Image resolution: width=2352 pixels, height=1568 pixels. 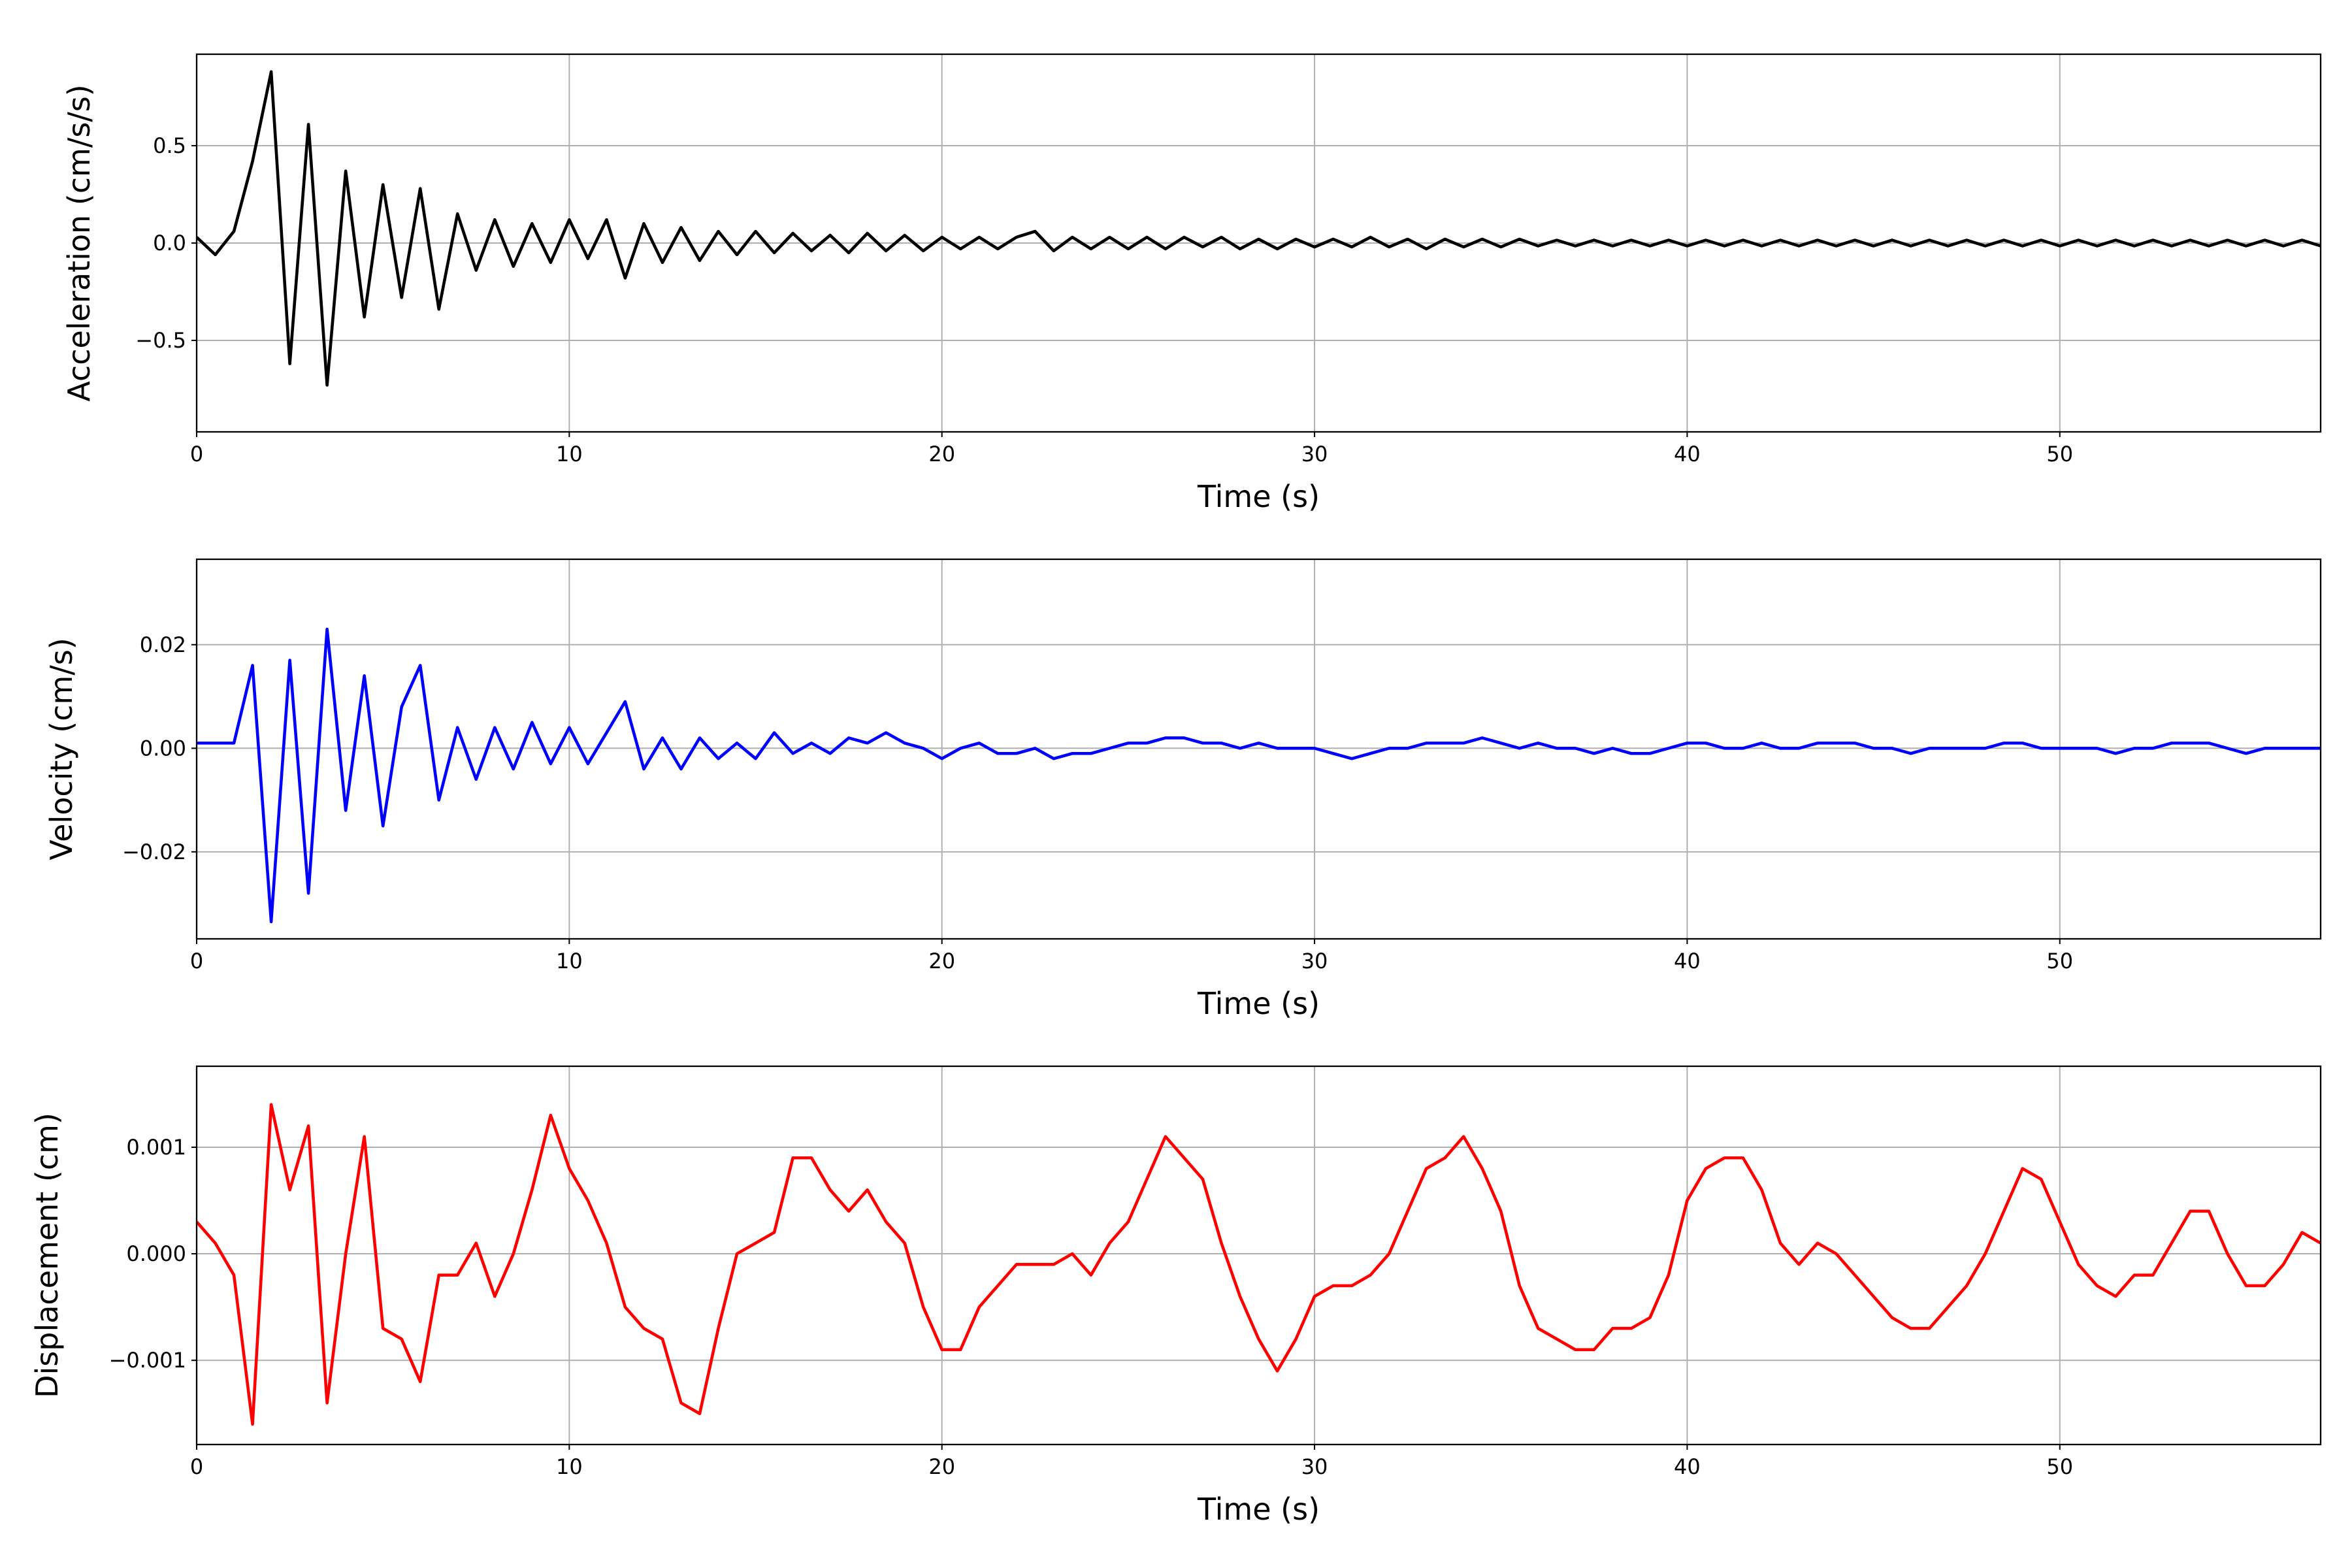 What do you see at coordinates (61, 749) in the screenshot?
I see `y-axis-label: Velocity (cm/s)` at bounding box center [61, 749].